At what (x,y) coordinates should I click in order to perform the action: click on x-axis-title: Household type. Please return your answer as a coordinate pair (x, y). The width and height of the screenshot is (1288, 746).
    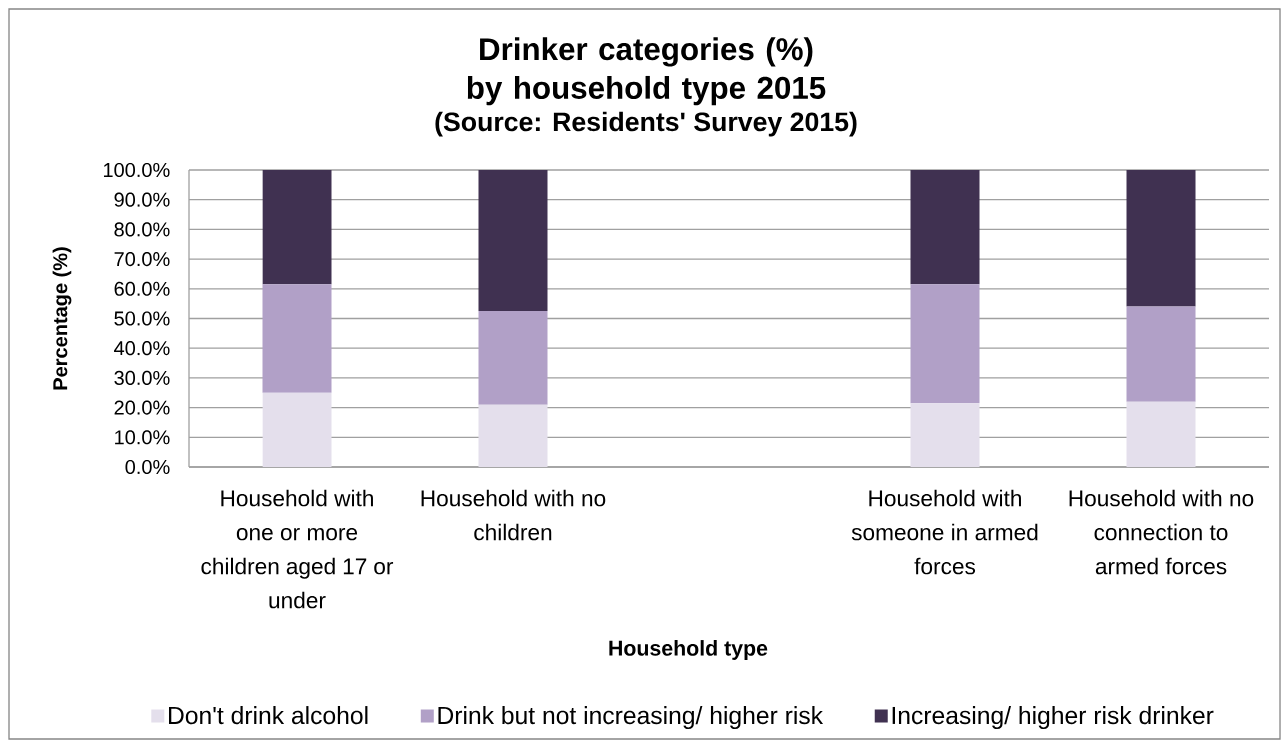
    Looking at the image, I should click on (688, 650).